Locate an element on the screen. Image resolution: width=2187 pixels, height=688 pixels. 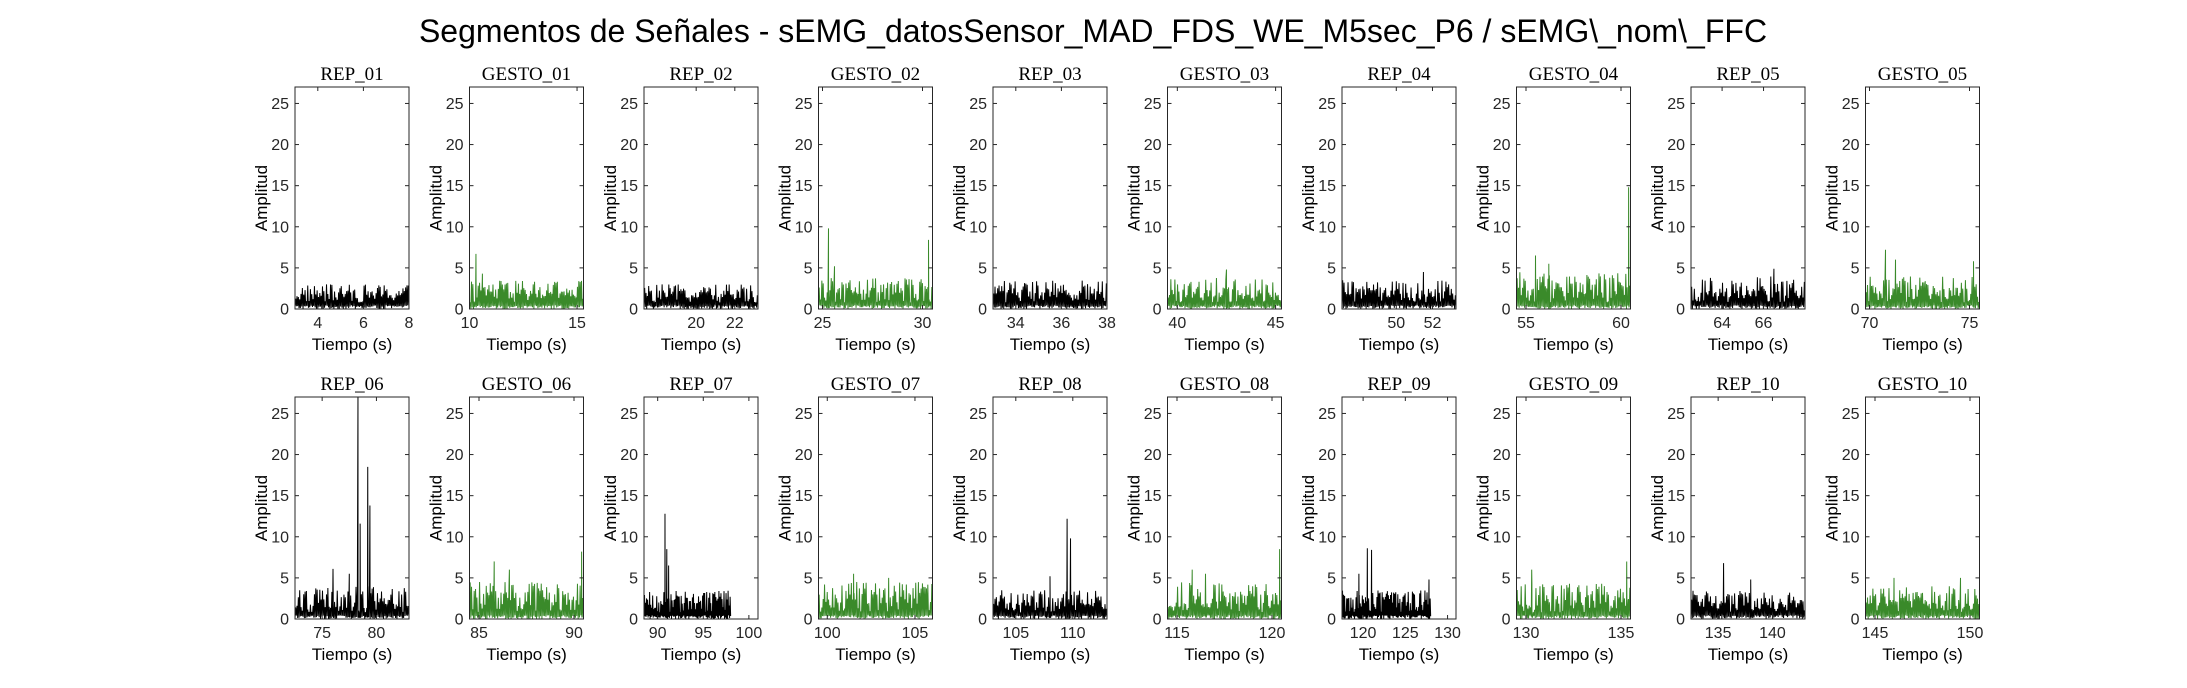
subplot-rep-01: 0 5 10 15 20 25 4 6 8 REP_01 Tiempo (s) Amplitud is located at coordinates (333, 209).